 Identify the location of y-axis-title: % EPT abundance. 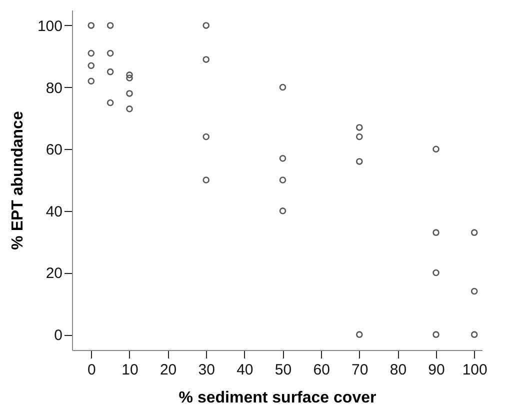
(17, 180).